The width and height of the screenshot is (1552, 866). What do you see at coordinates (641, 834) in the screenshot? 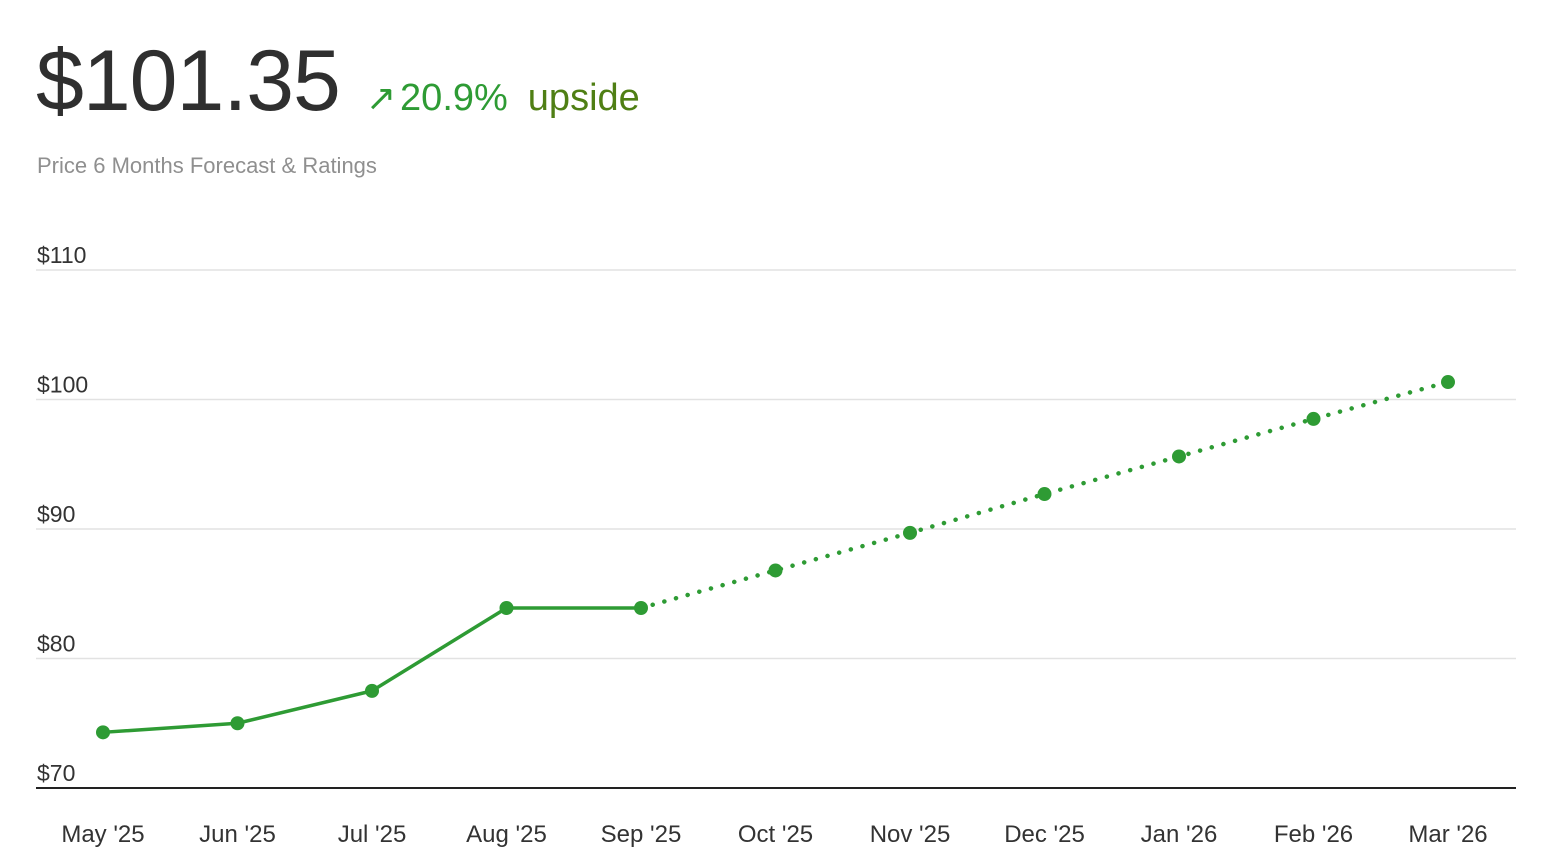
I see `x-tick-label: Sep '25` at bounding box center [641, 834].